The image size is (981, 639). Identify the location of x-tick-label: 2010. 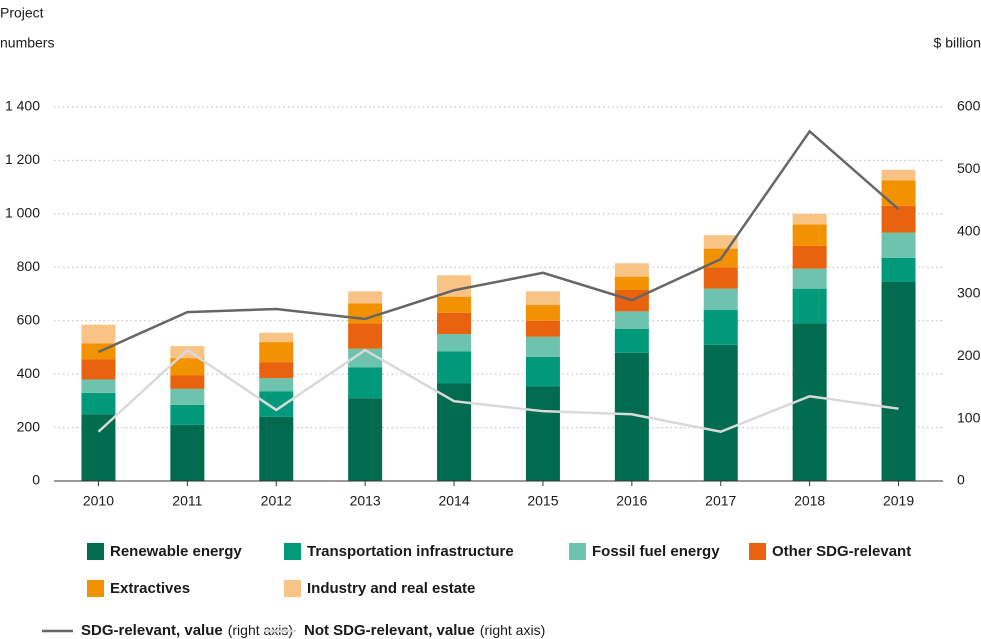
(98, 501).